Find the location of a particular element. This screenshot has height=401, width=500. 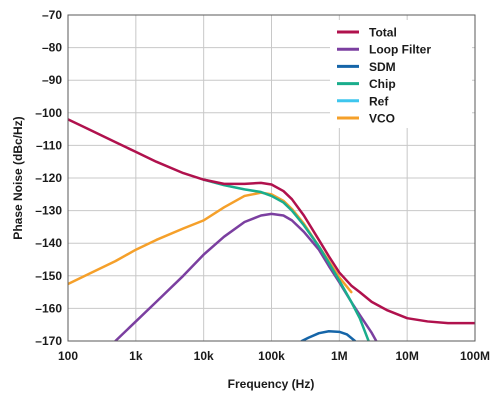

series-line-sdm is located at coordinates (328, 335).